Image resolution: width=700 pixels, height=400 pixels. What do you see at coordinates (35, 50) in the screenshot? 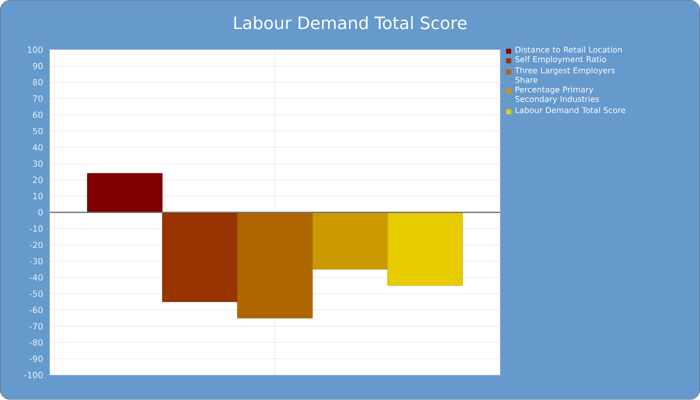
I see `y-tick-label: 100` at bounding box center [35, 50].